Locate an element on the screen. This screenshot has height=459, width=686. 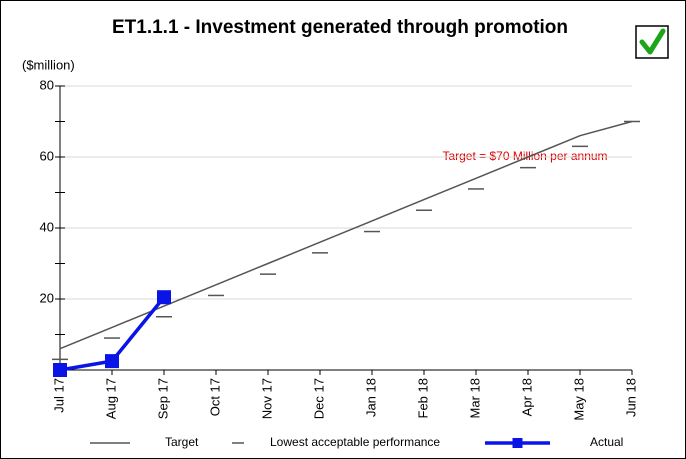
x-tick-label: Apr 18 is located at coordinates (526, 397).